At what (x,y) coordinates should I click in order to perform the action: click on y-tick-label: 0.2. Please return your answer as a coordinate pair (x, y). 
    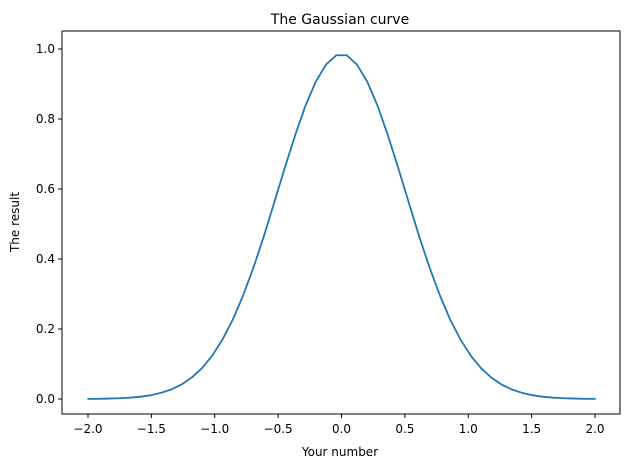
    Looking at the image, I should click on (45, 329).